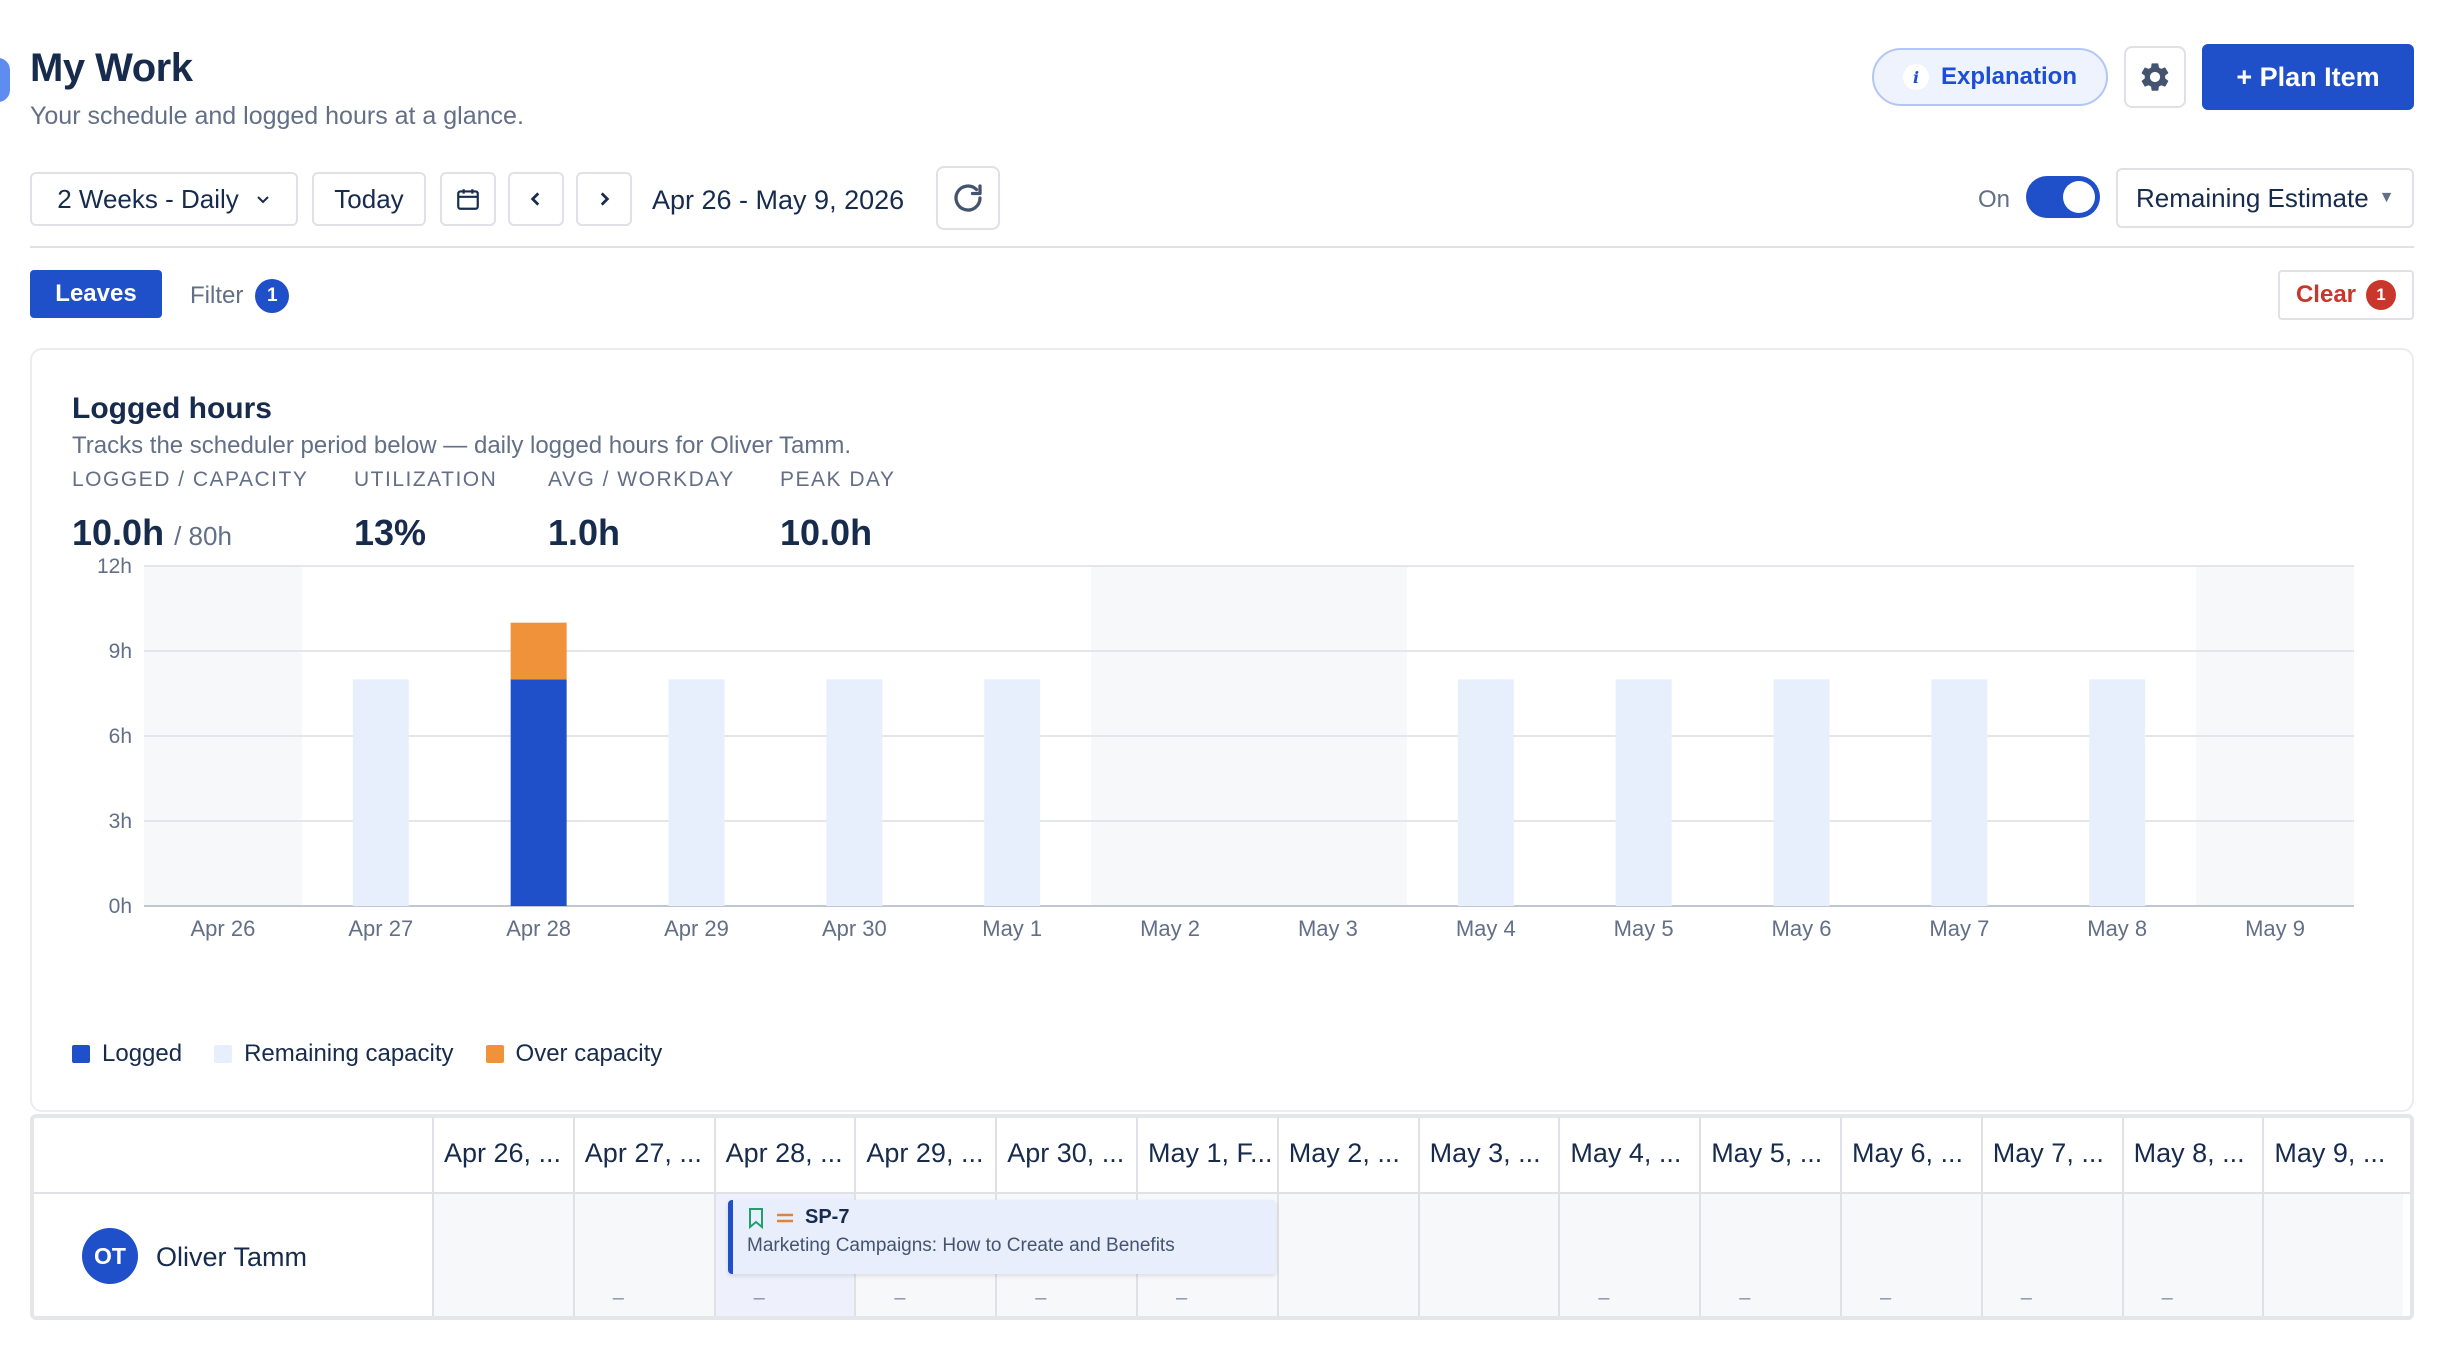 The width and height of the screenshot is (2438, 1368). Describe the element at coordinates (2009, 76) in the screenshot. I see `explanation-label: Explanation` at that location.